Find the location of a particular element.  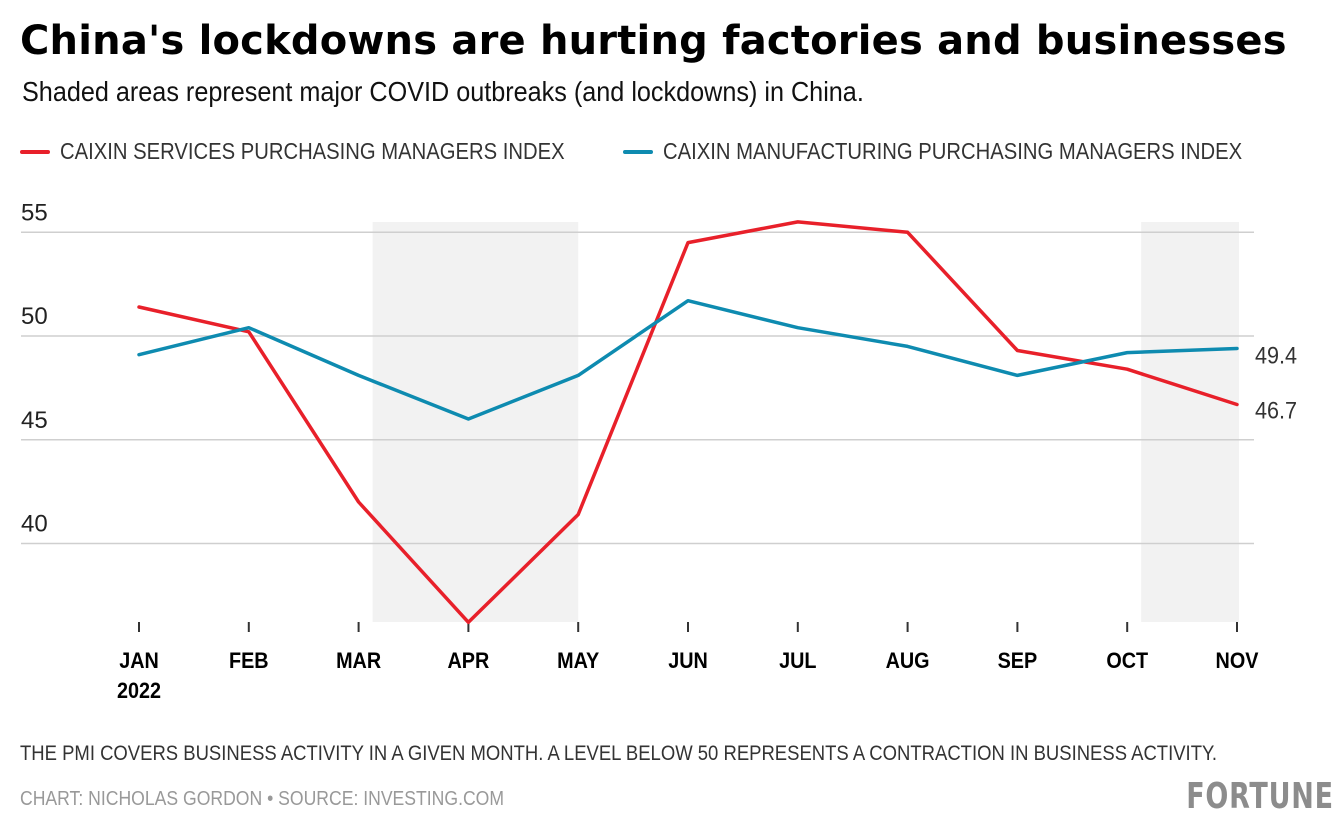

x-tick-label-jul: JUL is located at coordinates (798, 661).